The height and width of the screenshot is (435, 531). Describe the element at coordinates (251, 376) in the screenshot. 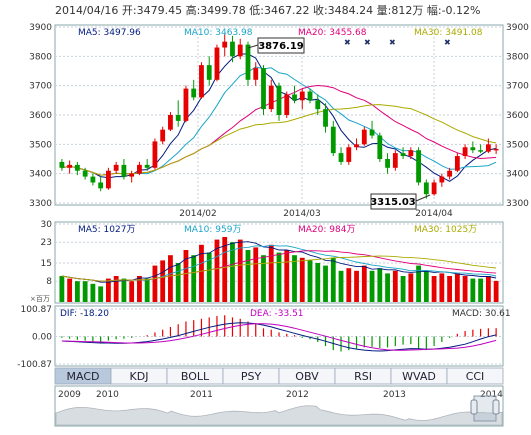

I see `tab-psy: PSY` at that location.